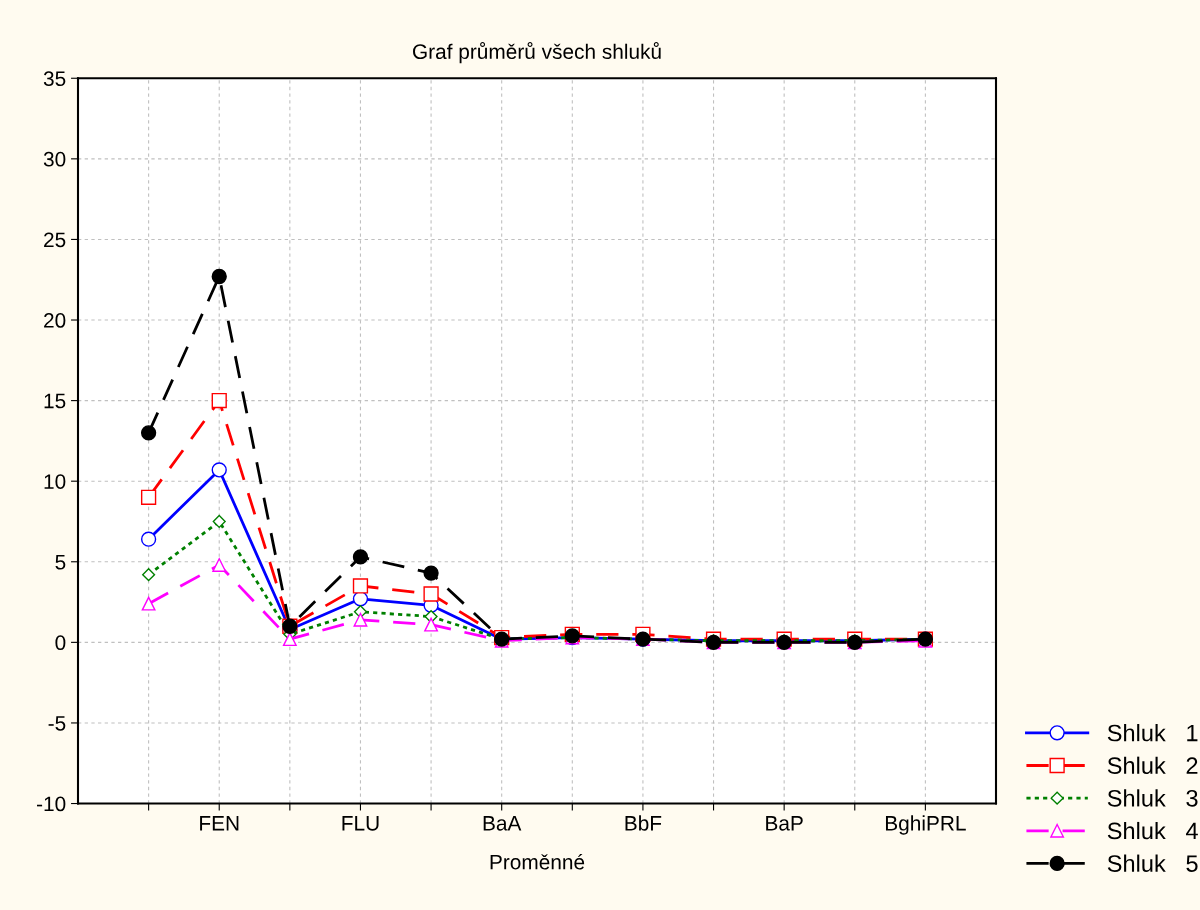 The width and height of the screenshot is (1200, 910). What do you see at coordinates (60, 562) in the screenshot?
I see `y-tick-label: 5` at bounding box center [60, 562].